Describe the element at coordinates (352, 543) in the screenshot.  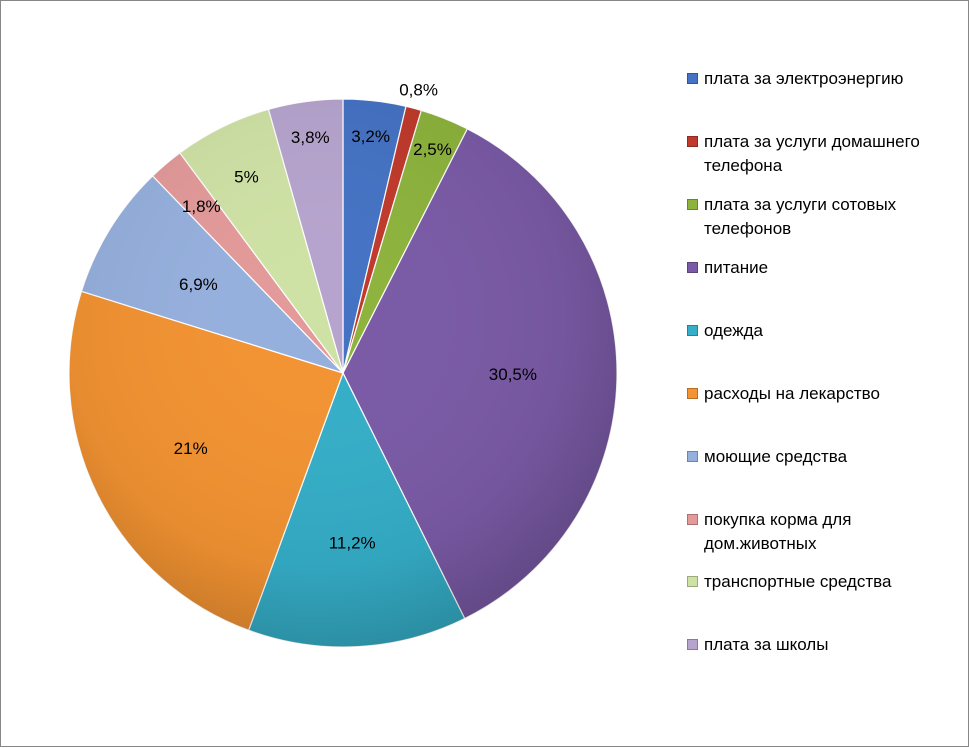
I see `pie-data-label: 11,2%` at that location.